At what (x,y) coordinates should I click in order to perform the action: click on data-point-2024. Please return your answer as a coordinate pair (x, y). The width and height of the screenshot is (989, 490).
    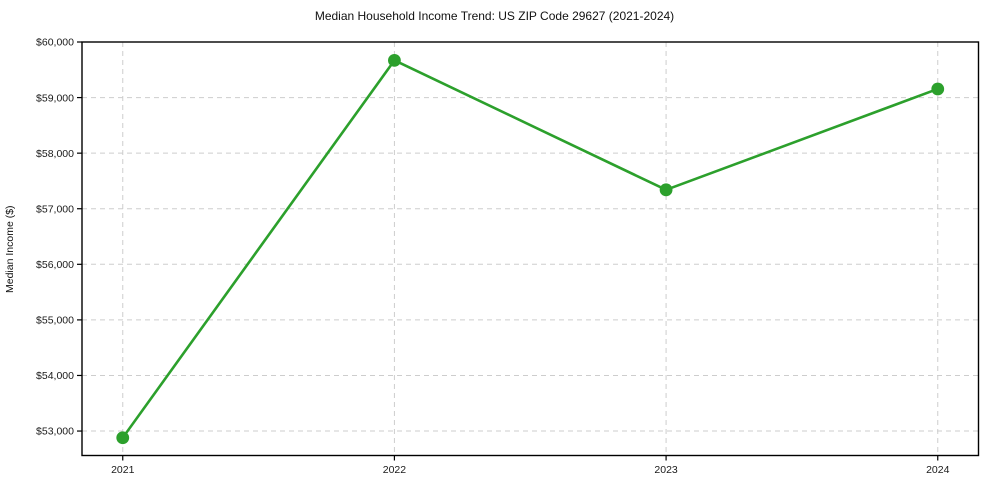
    Looking at the image, I should click on (938, 89).